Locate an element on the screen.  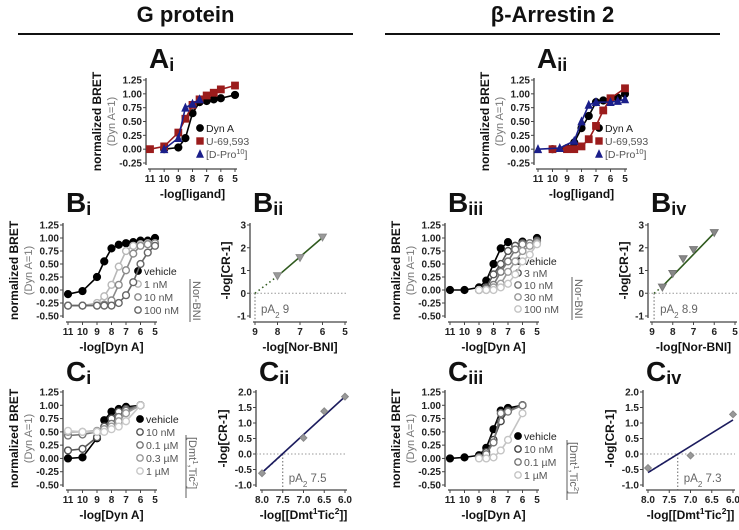
header-beta-arrestin: β-Arrestin 2 is located at coordinates (552, 14).